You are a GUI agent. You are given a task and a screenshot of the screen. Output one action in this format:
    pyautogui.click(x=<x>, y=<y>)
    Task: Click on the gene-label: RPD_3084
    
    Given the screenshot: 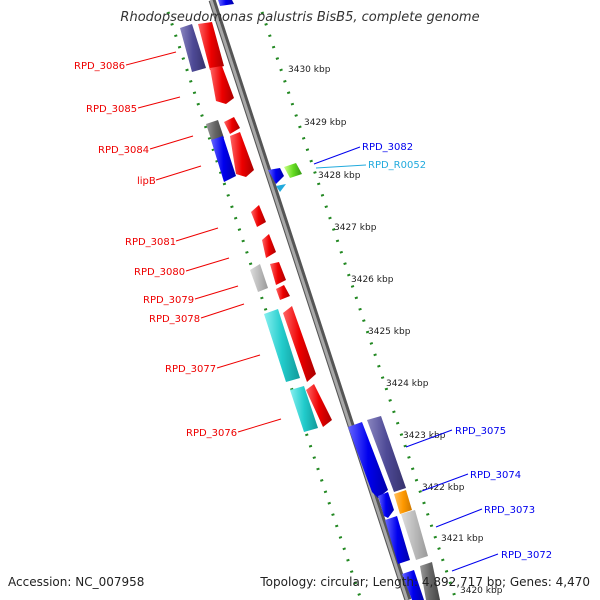 What is the action you would take?
    pyautogui.click(x=123, y=150)
    